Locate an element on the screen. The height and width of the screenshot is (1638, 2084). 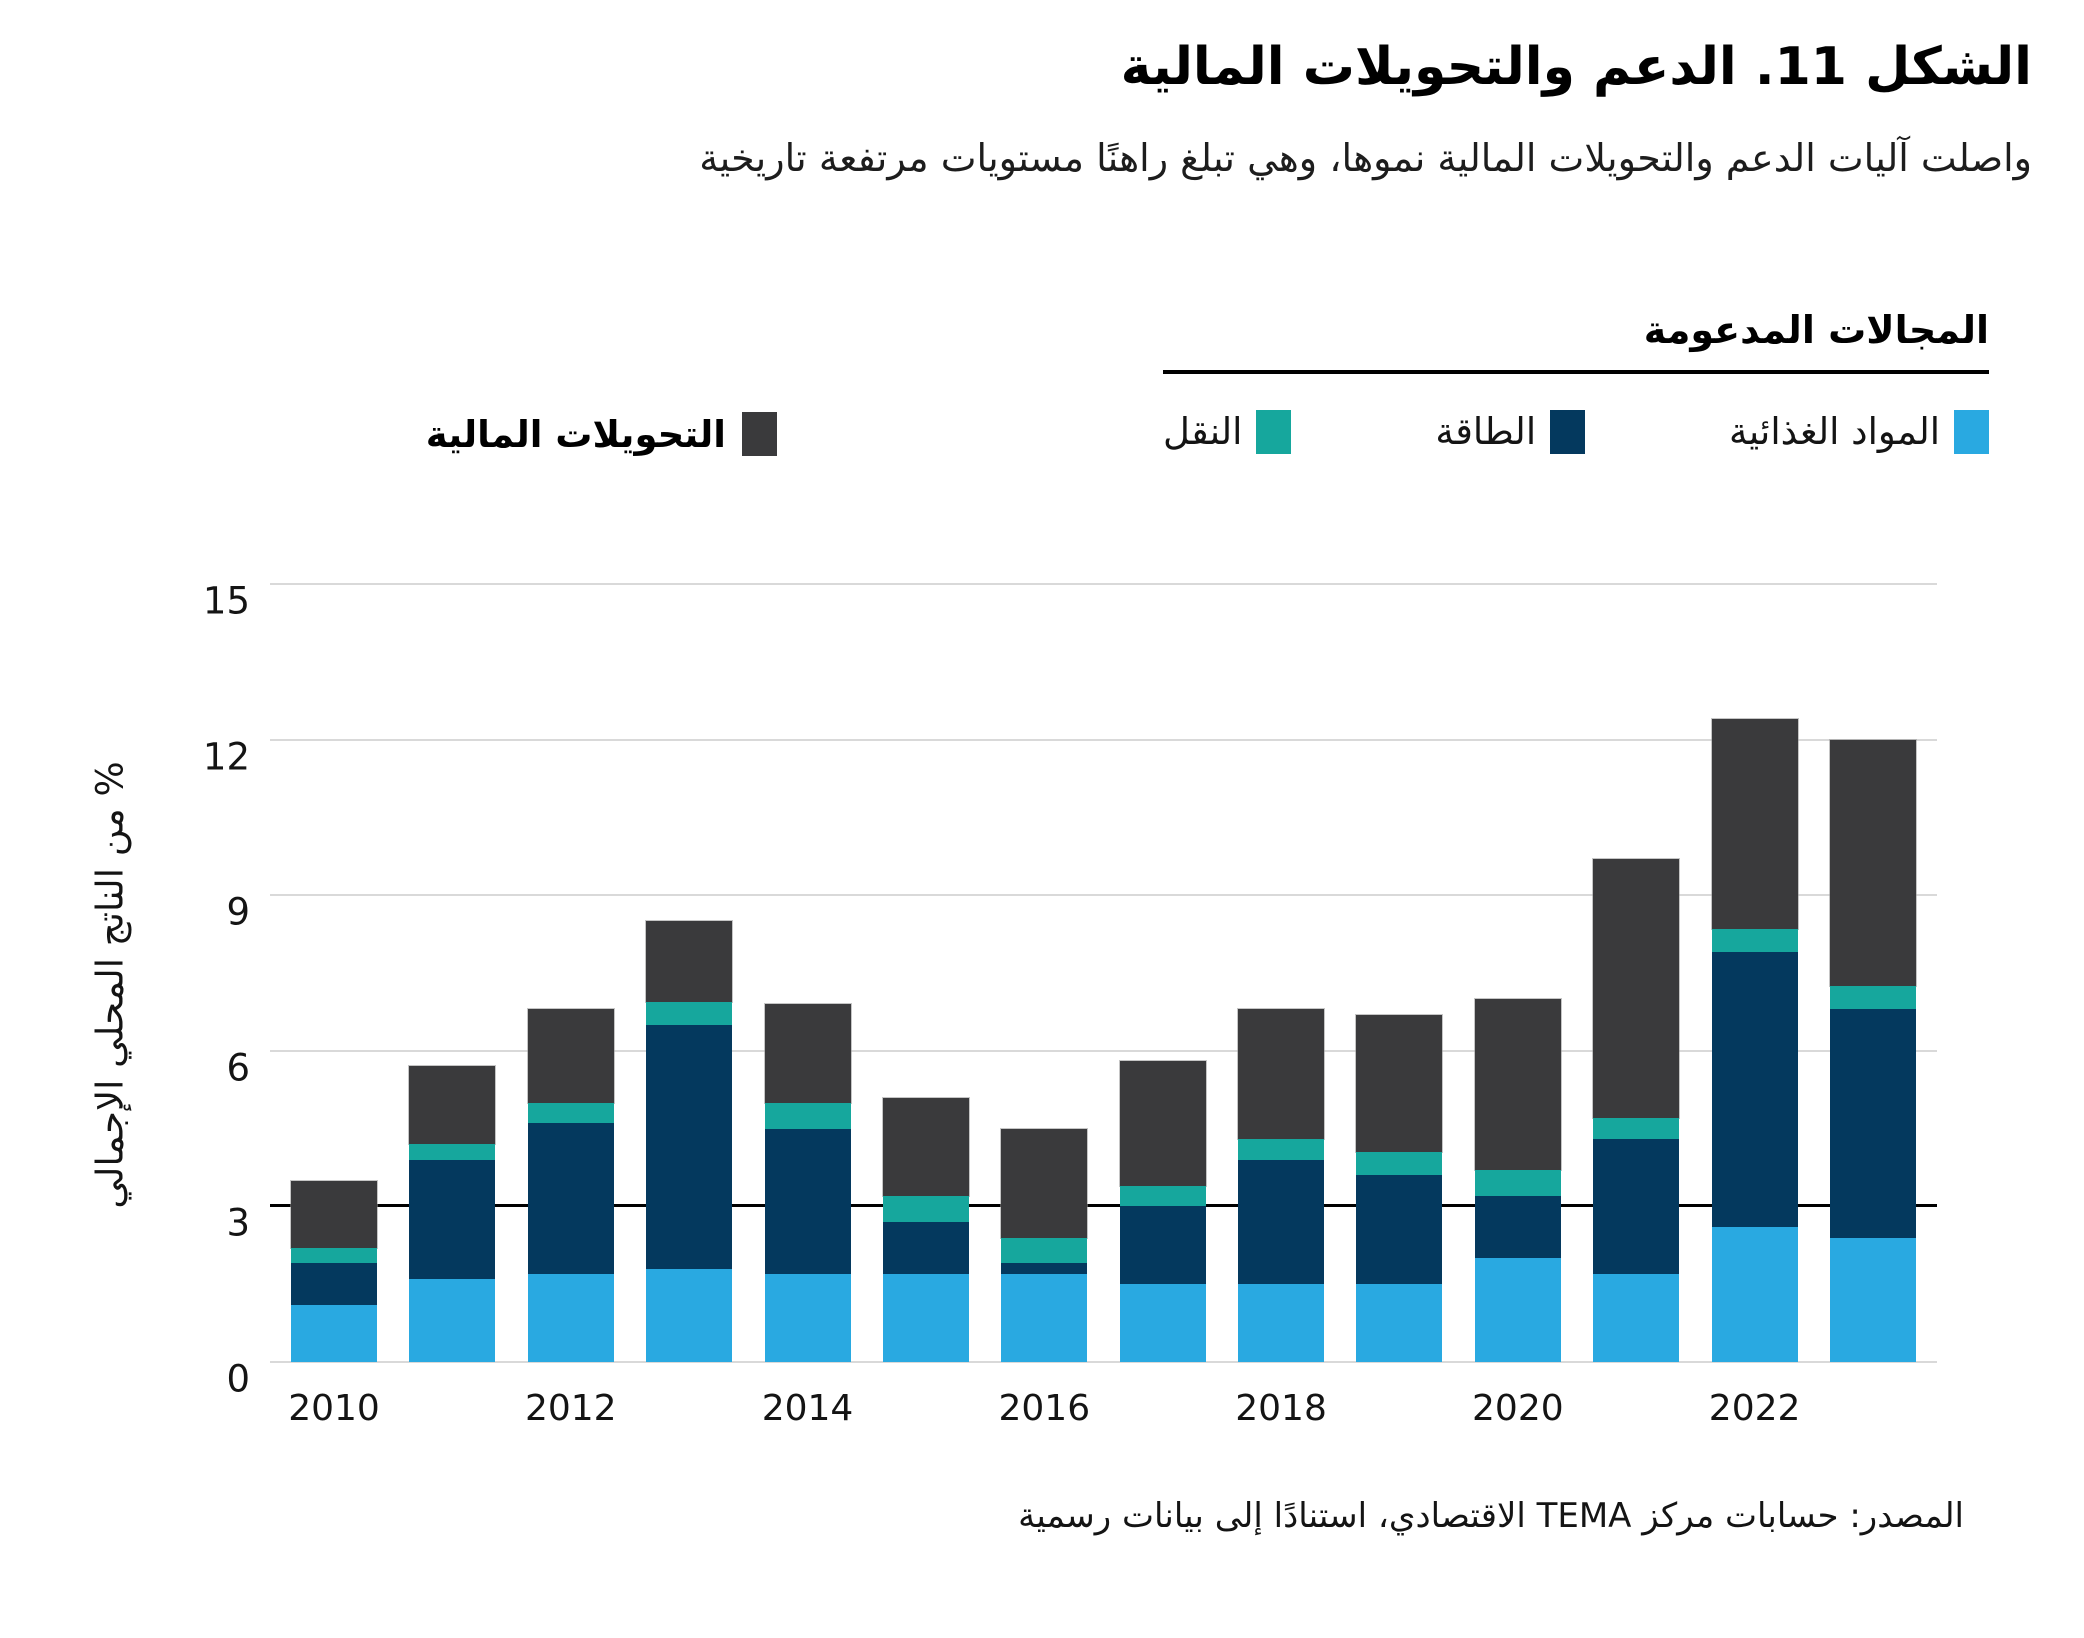
segment-transport-2022 is located at coordinates (1754, 940).